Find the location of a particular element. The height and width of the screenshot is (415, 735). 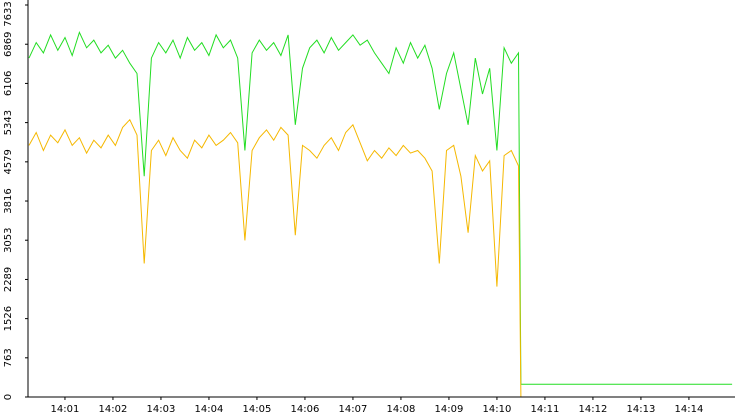

x-tick-label: 14:07 is located at coordinates (353, 409).